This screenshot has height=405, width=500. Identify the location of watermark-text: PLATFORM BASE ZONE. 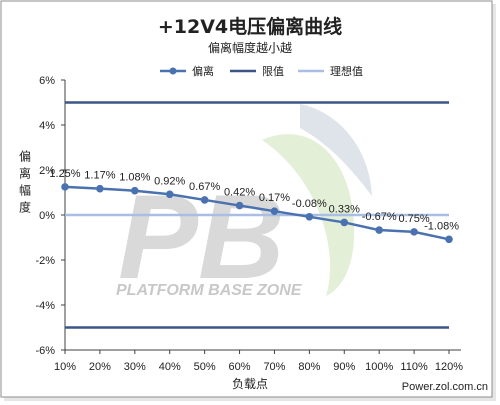
(209, 290).